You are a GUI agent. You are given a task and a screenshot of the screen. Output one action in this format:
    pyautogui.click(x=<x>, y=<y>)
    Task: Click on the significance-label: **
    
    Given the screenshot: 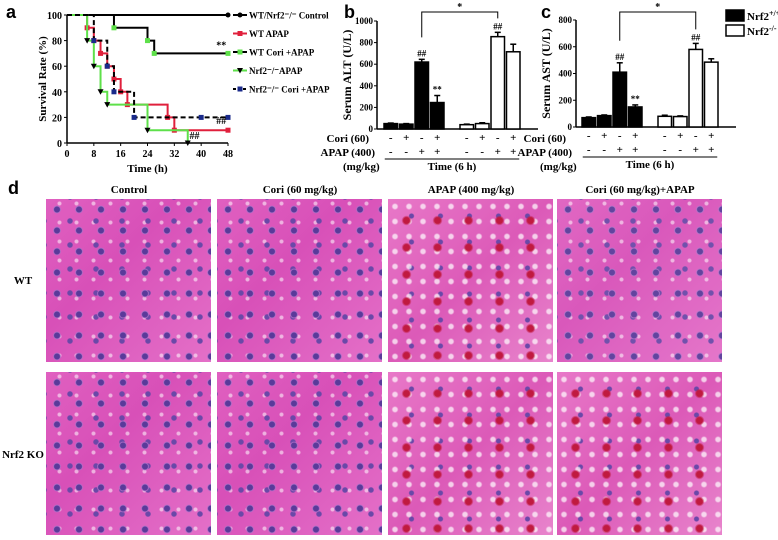 What is the action you would take?
    pyautogui.click(x=438, y=90)
    